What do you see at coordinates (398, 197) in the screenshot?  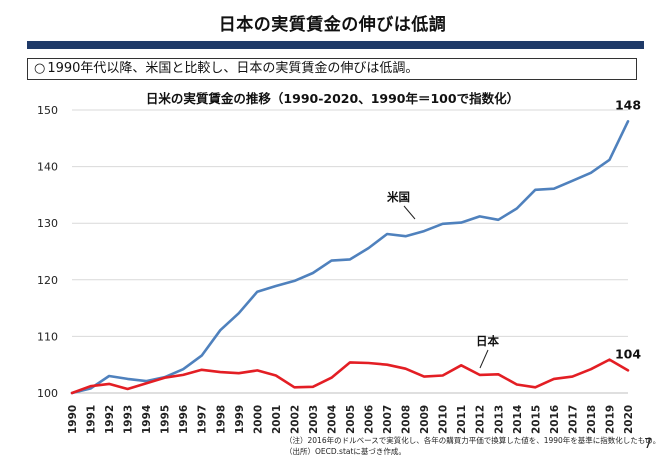 I see `series-label-us: 米国` at bounding box center [398, 197].